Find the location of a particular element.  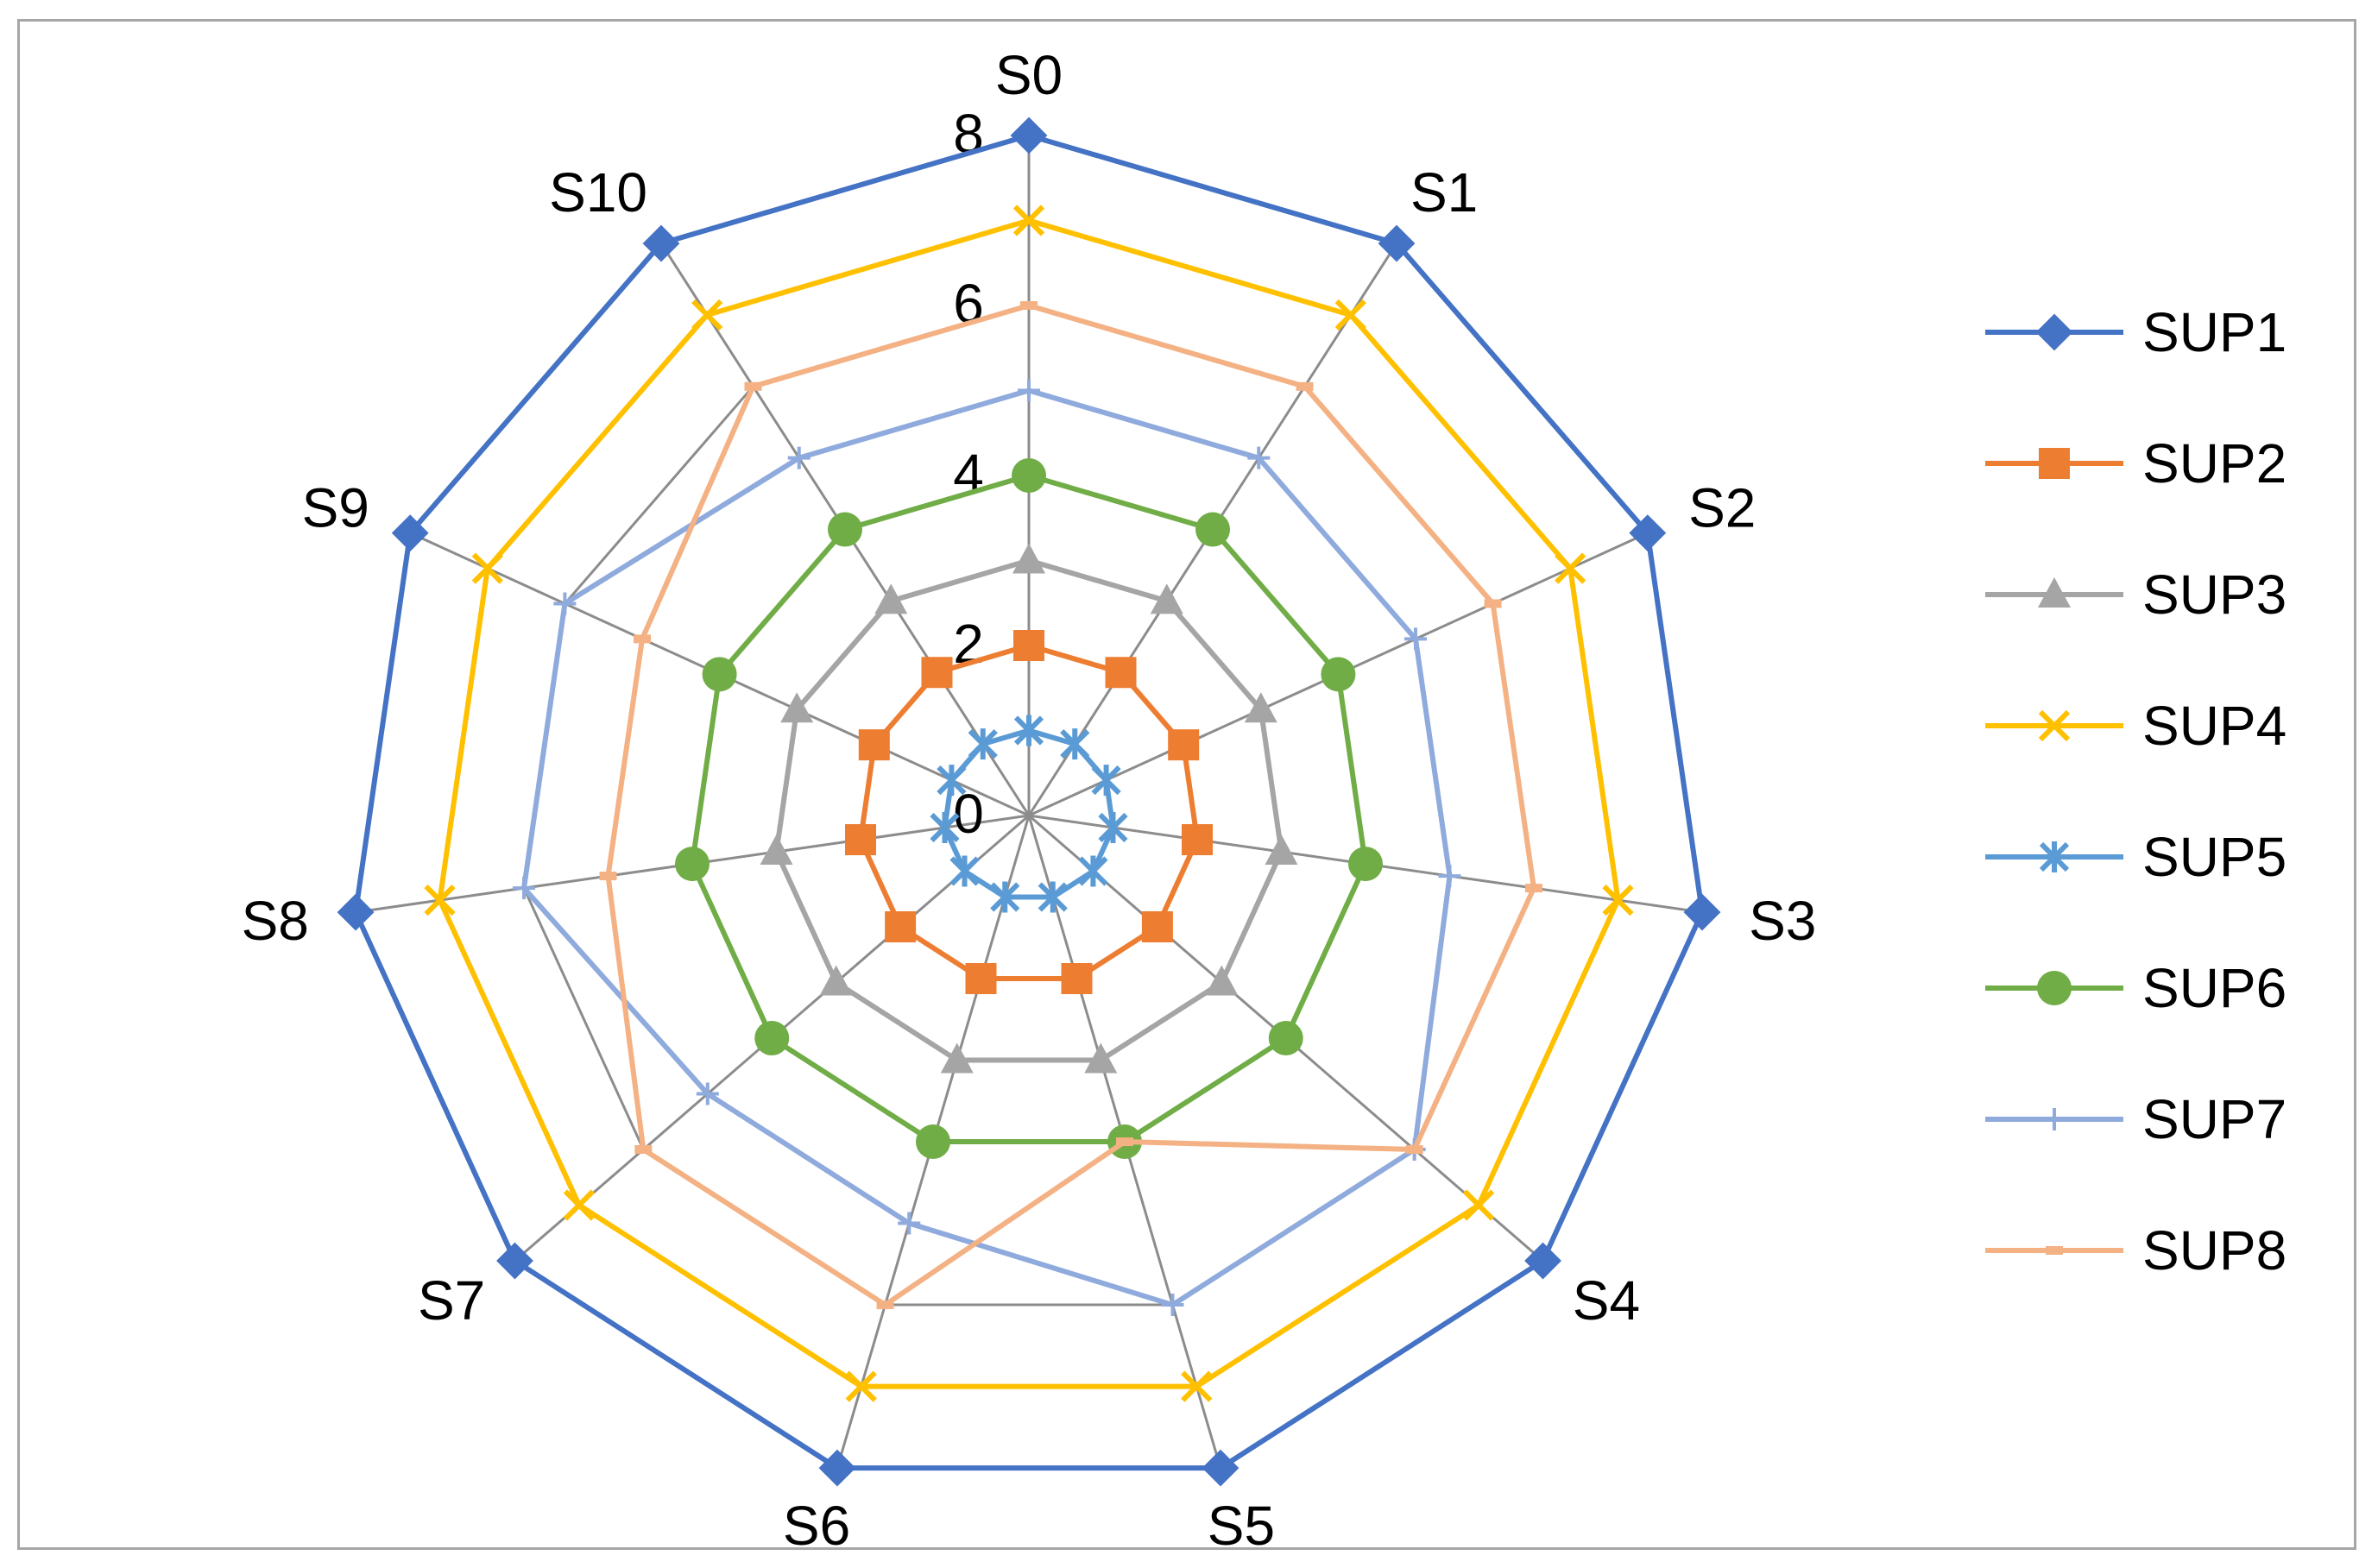

category-label: S6 is located at coordinates (816, 1526).